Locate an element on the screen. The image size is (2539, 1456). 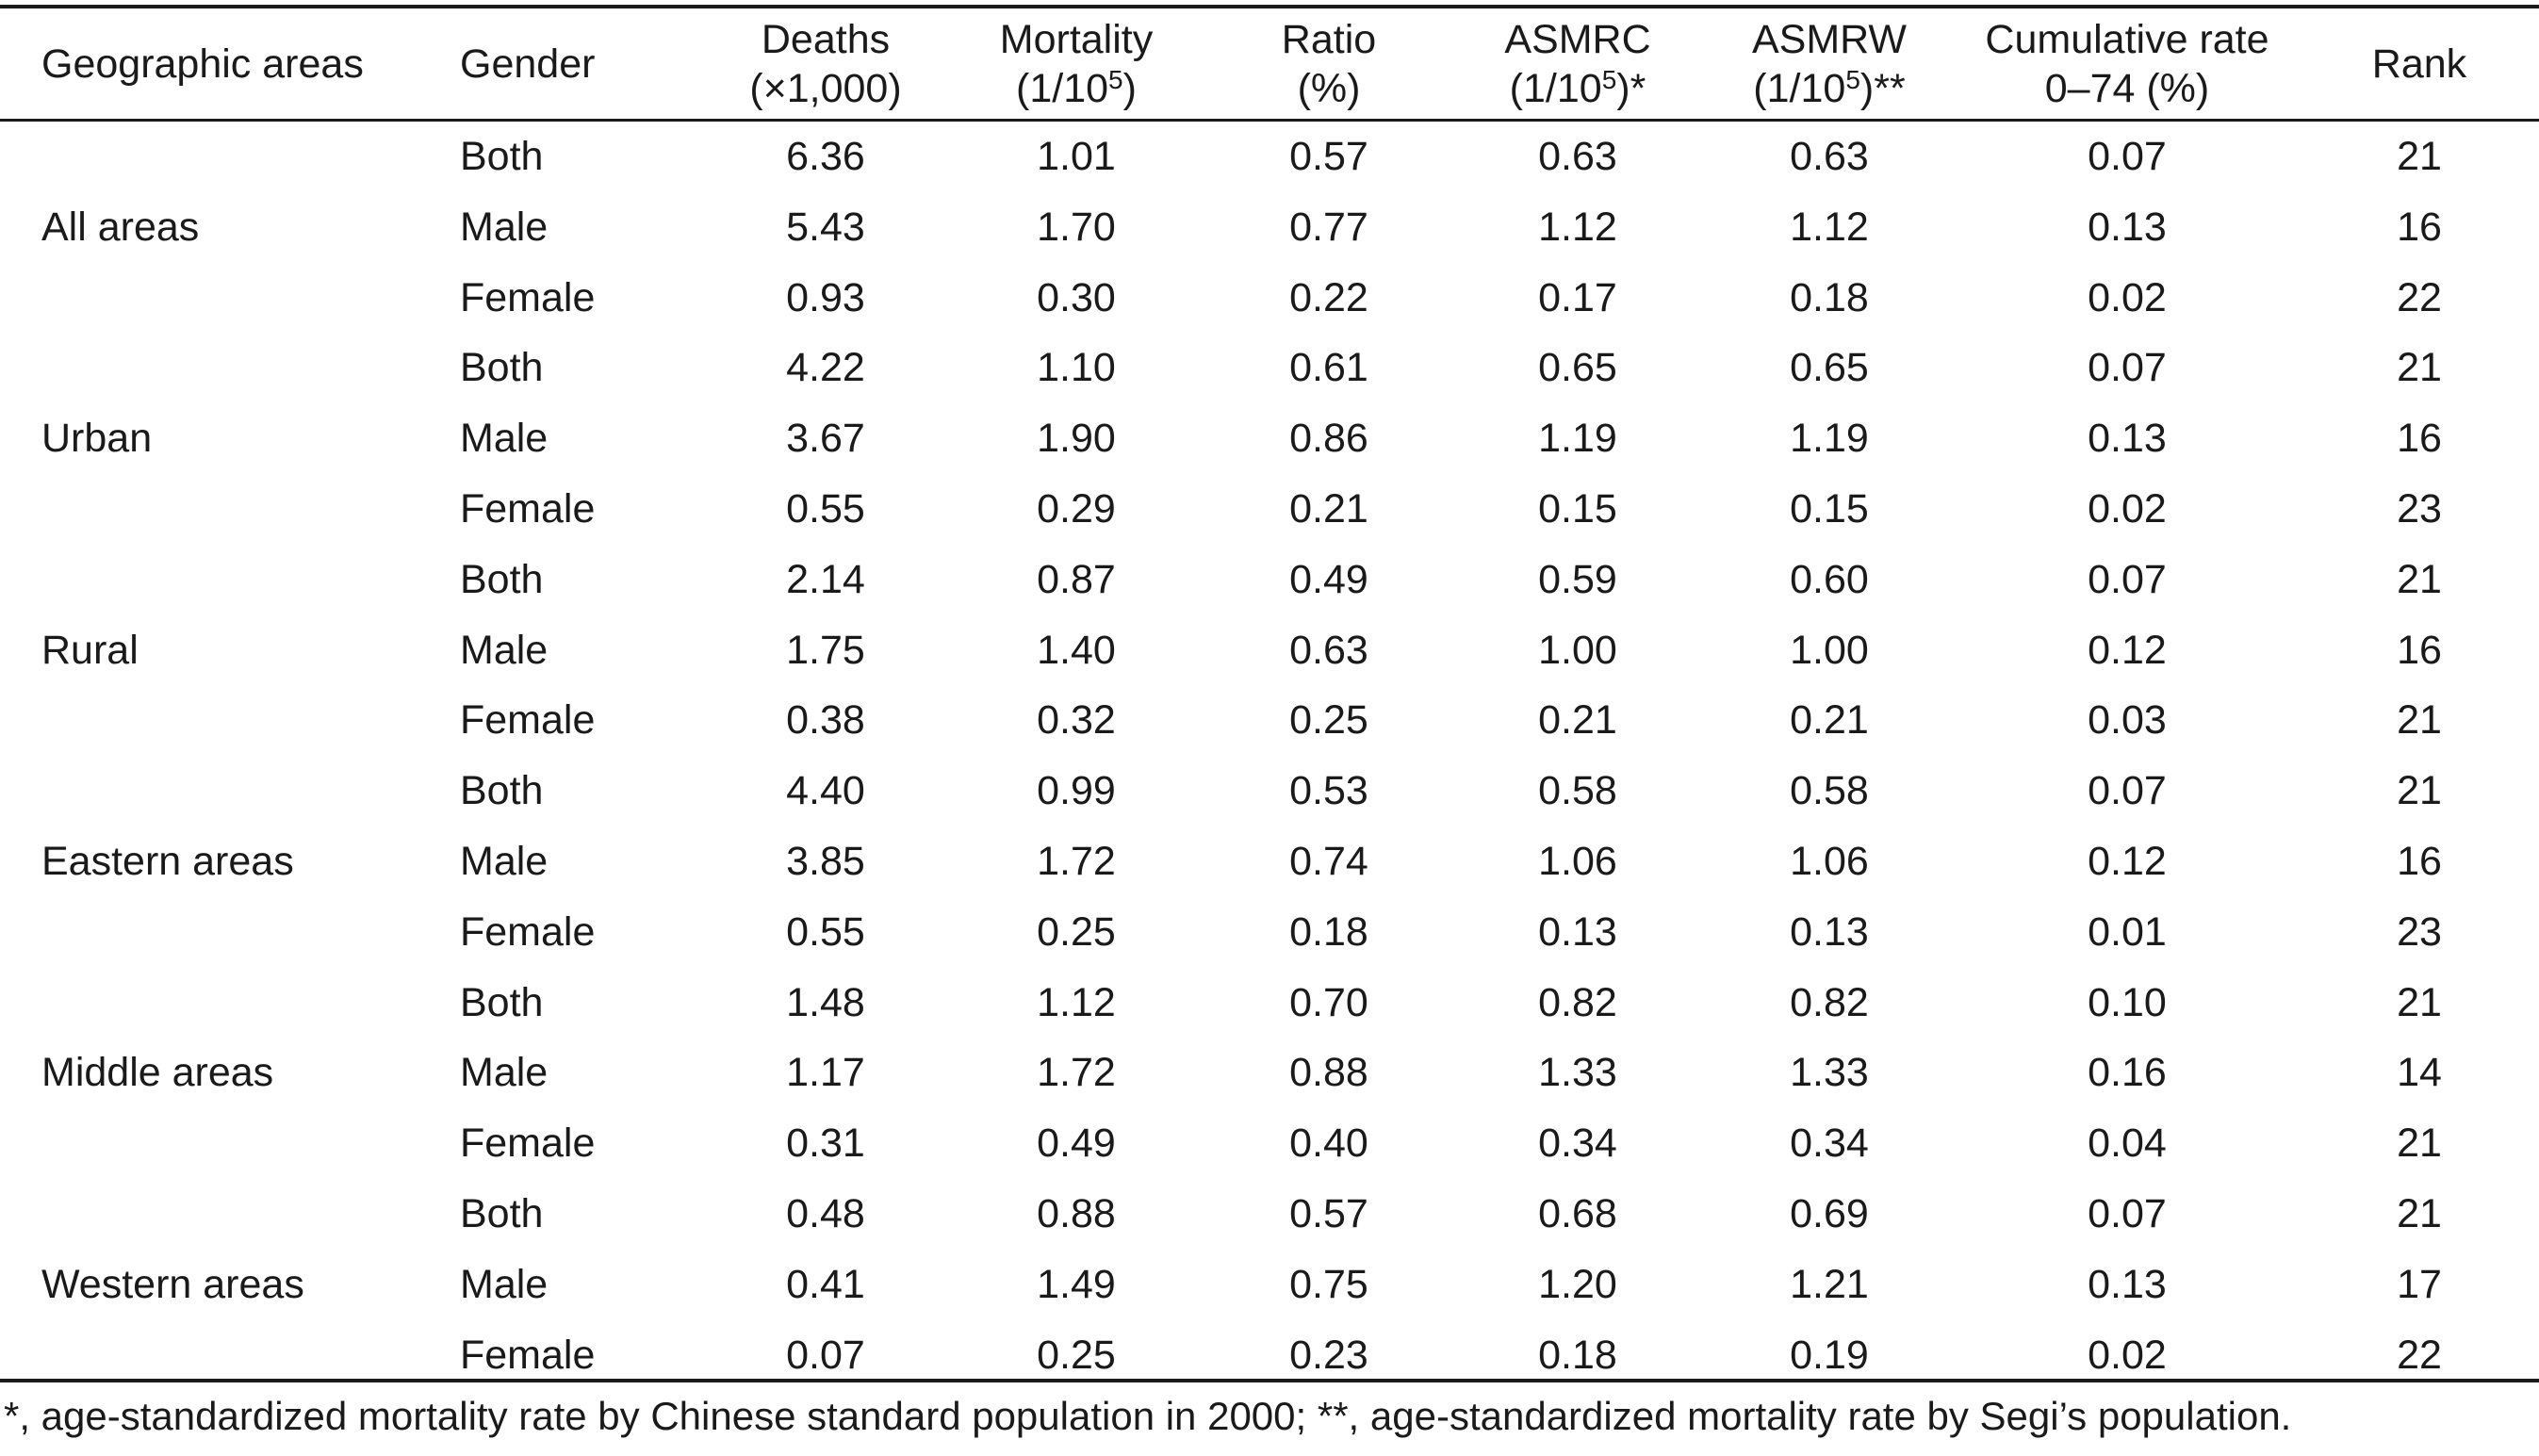
cell-deaths: 1.17 is located at coordinates (825, 1073).